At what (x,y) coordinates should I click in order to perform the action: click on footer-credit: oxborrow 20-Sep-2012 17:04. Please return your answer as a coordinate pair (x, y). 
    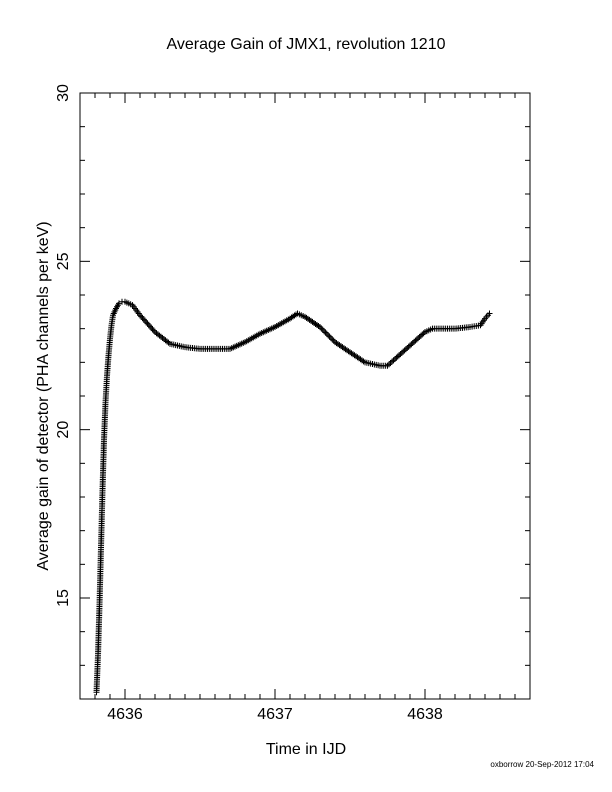
    Looking at the image, I should click on (542, 764).